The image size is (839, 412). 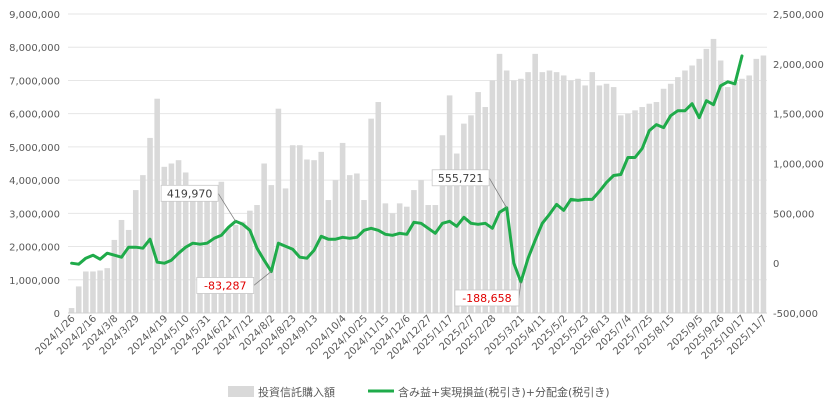 What do you see at coordinates (34, 115) in the screenshot?
I see `left-tick-label: 6,000,000` at bounding box center [34, 115].